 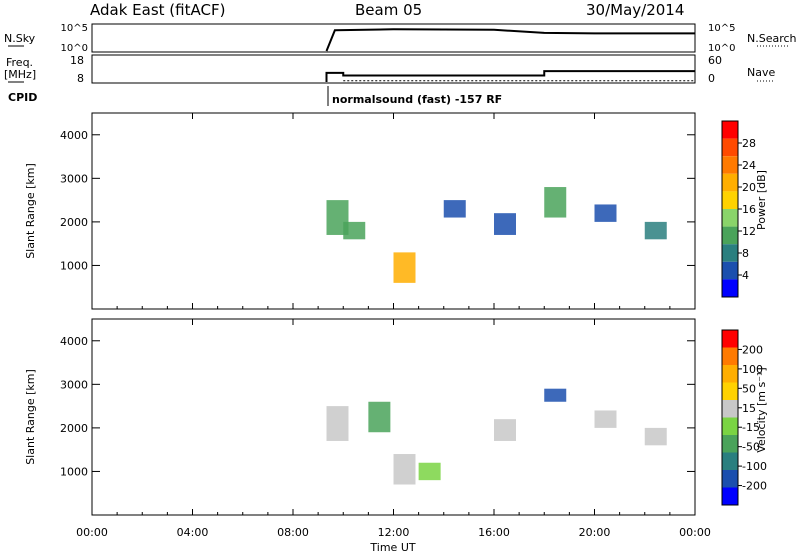 What do you see at coordinates (754, 466) in the screenshot?
I see `colorbar-tick-label: -100` at bounding box center [754, 466].